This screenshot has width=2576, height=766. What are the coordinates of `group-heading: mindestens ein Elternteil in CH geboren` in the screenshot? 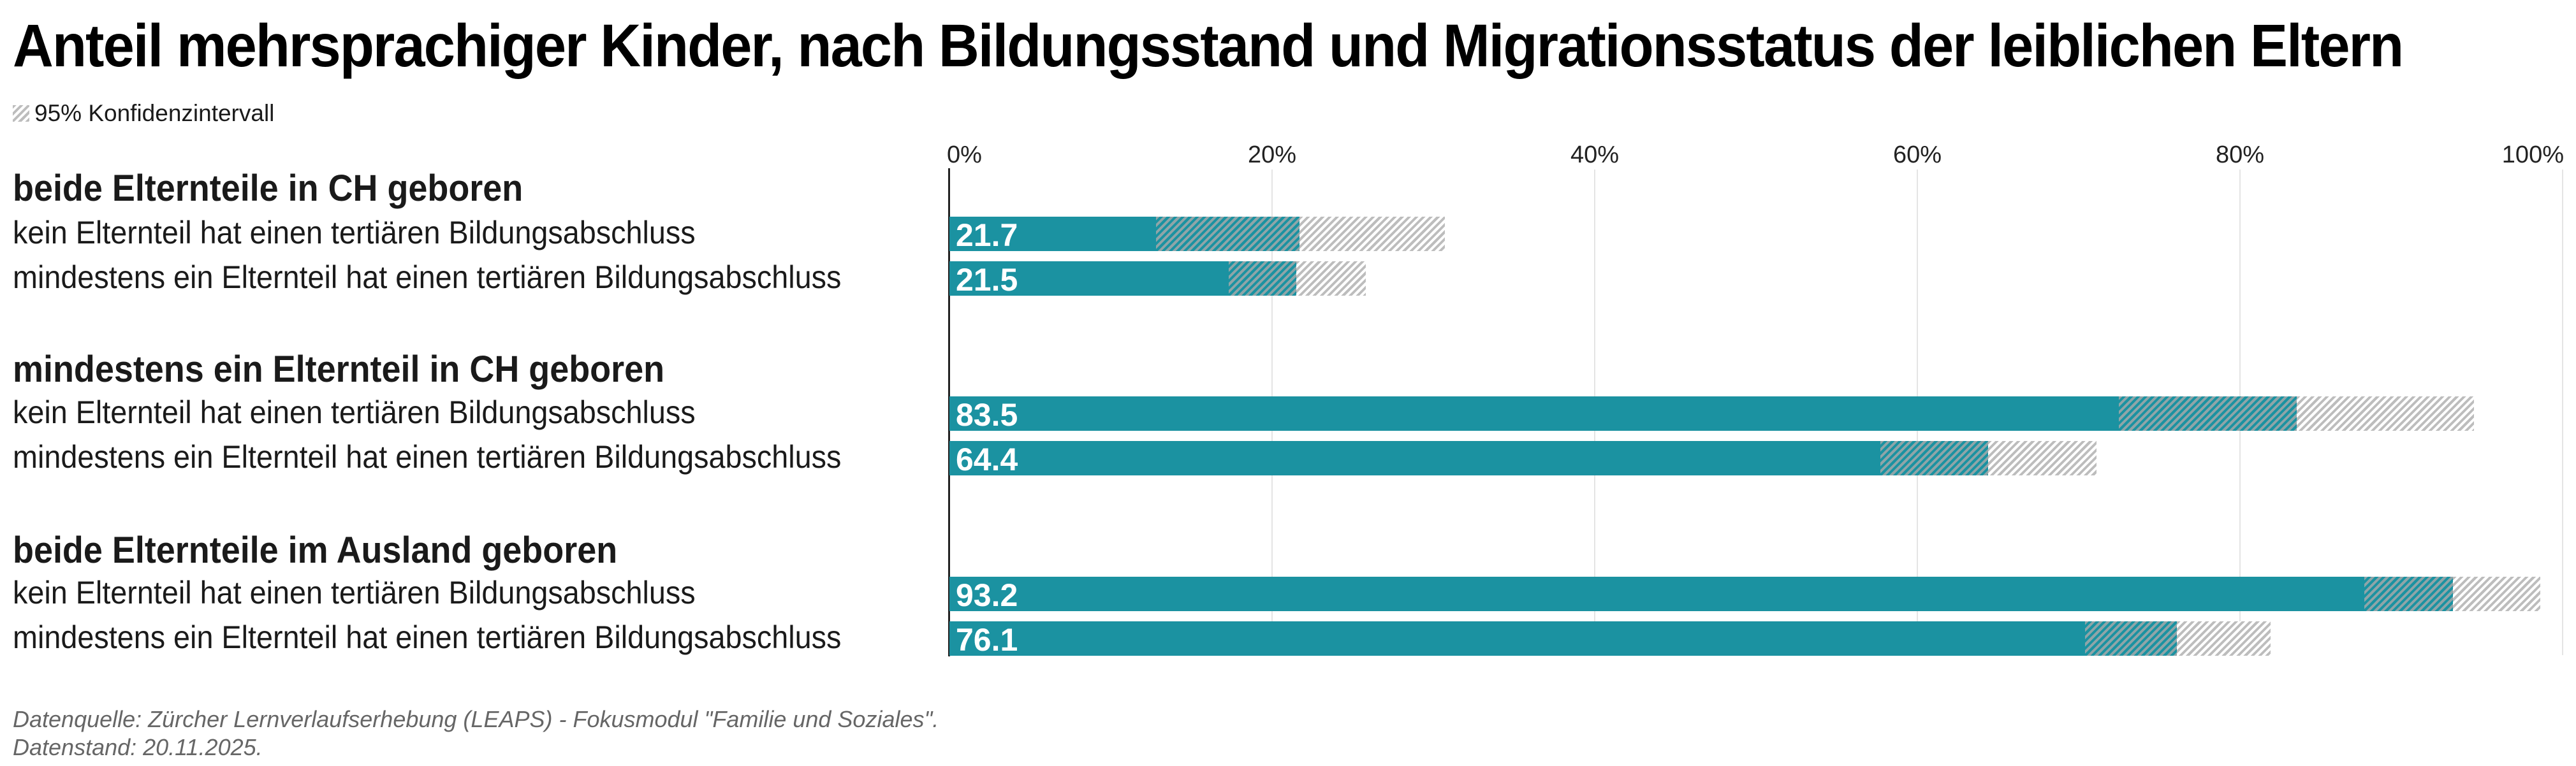 It's located at (339, 369).